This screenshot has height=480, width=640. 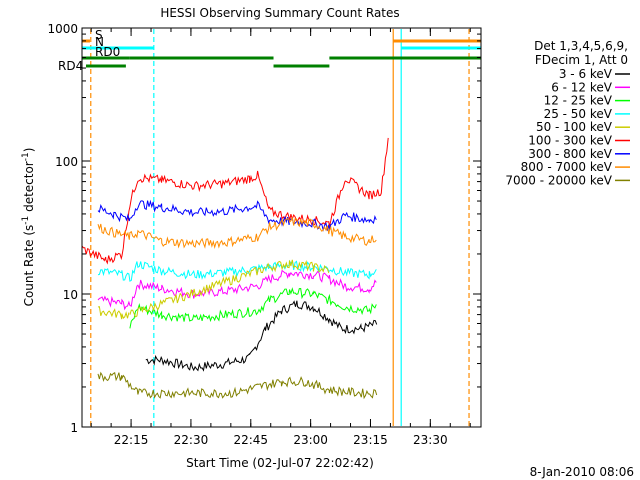 What do you see at coordinates (250, 440) in the screenshot?
I see `x-tick-label: 22:45` at bounding box center [250, 440].